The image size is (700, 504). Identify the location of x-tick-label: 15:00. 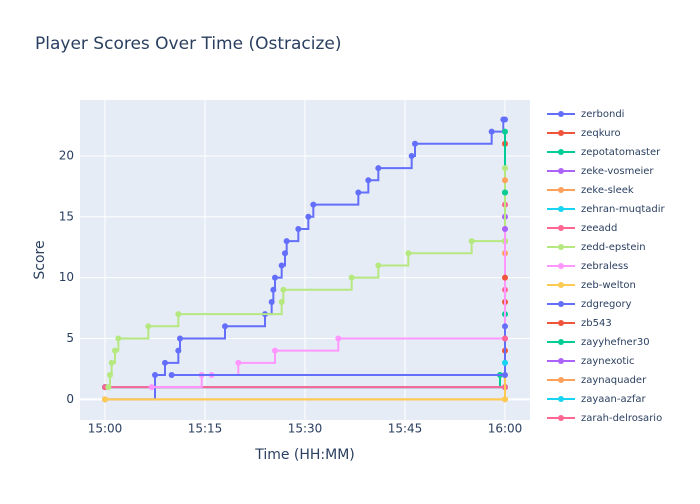
(105, 429).